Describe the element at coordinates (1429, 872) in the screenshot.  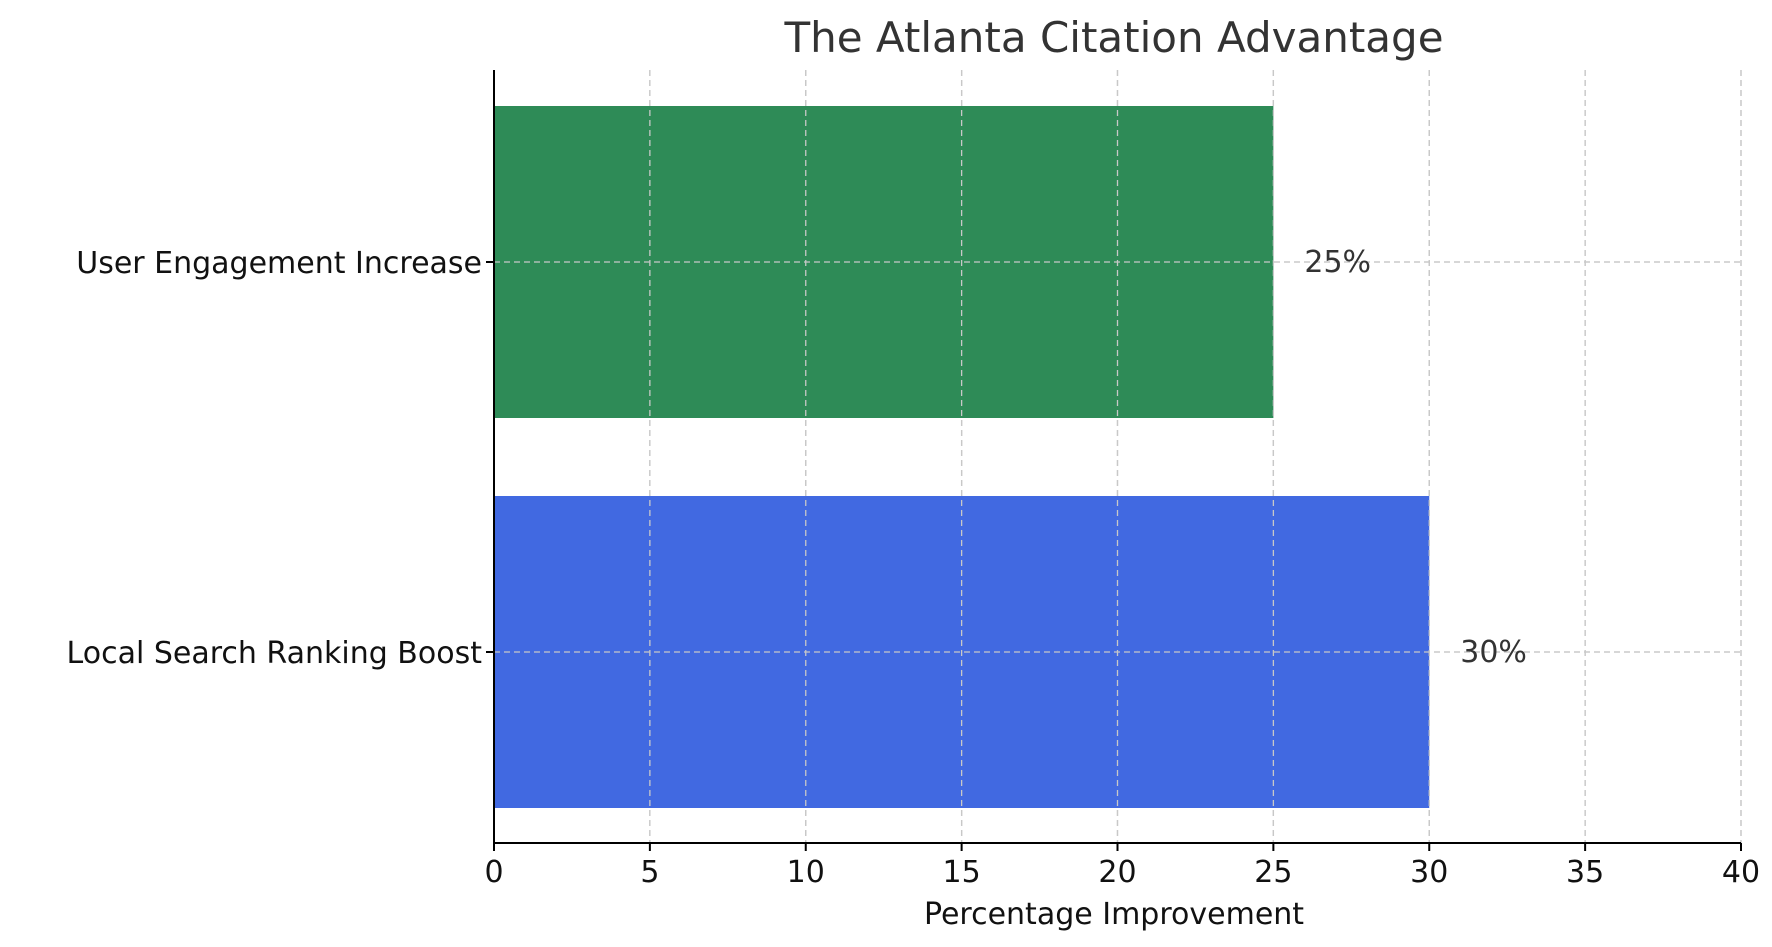
I see `x-tick-label: 30` at that location.